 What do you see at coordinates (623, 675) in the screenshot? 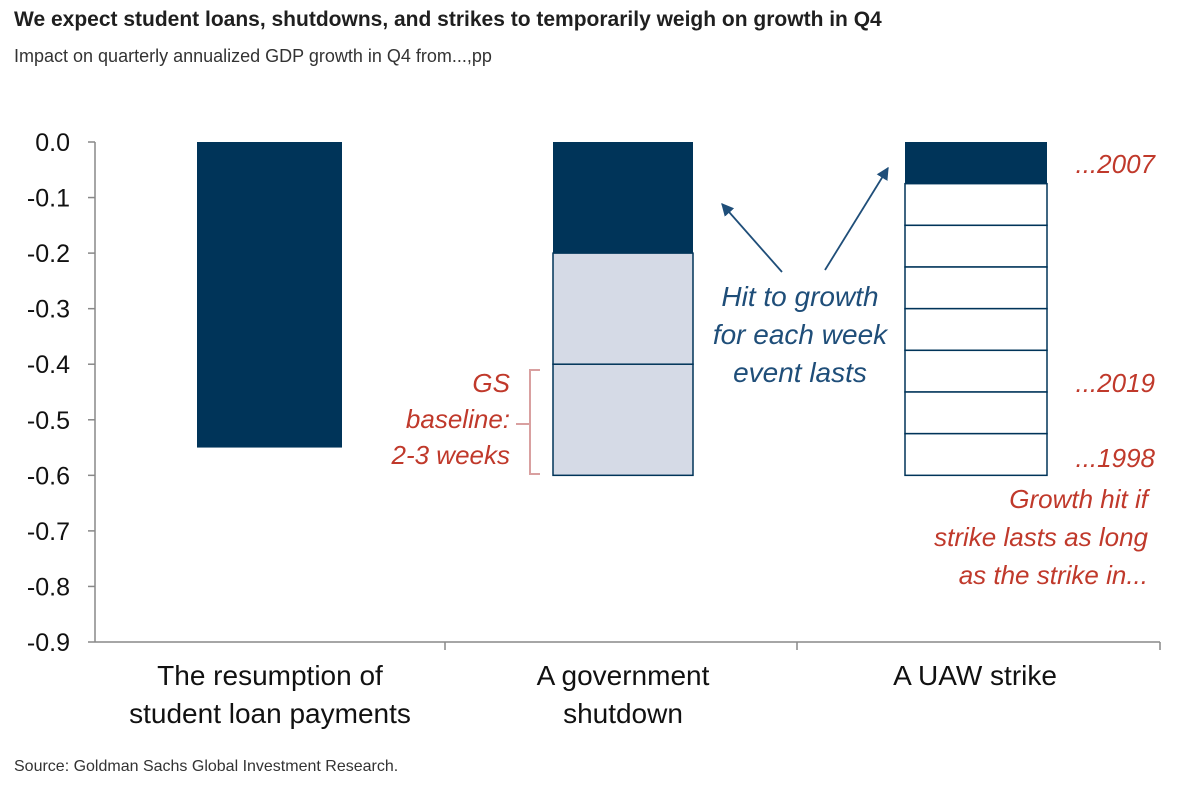
I see `category-label: A government` at bounding box center [623, 675].